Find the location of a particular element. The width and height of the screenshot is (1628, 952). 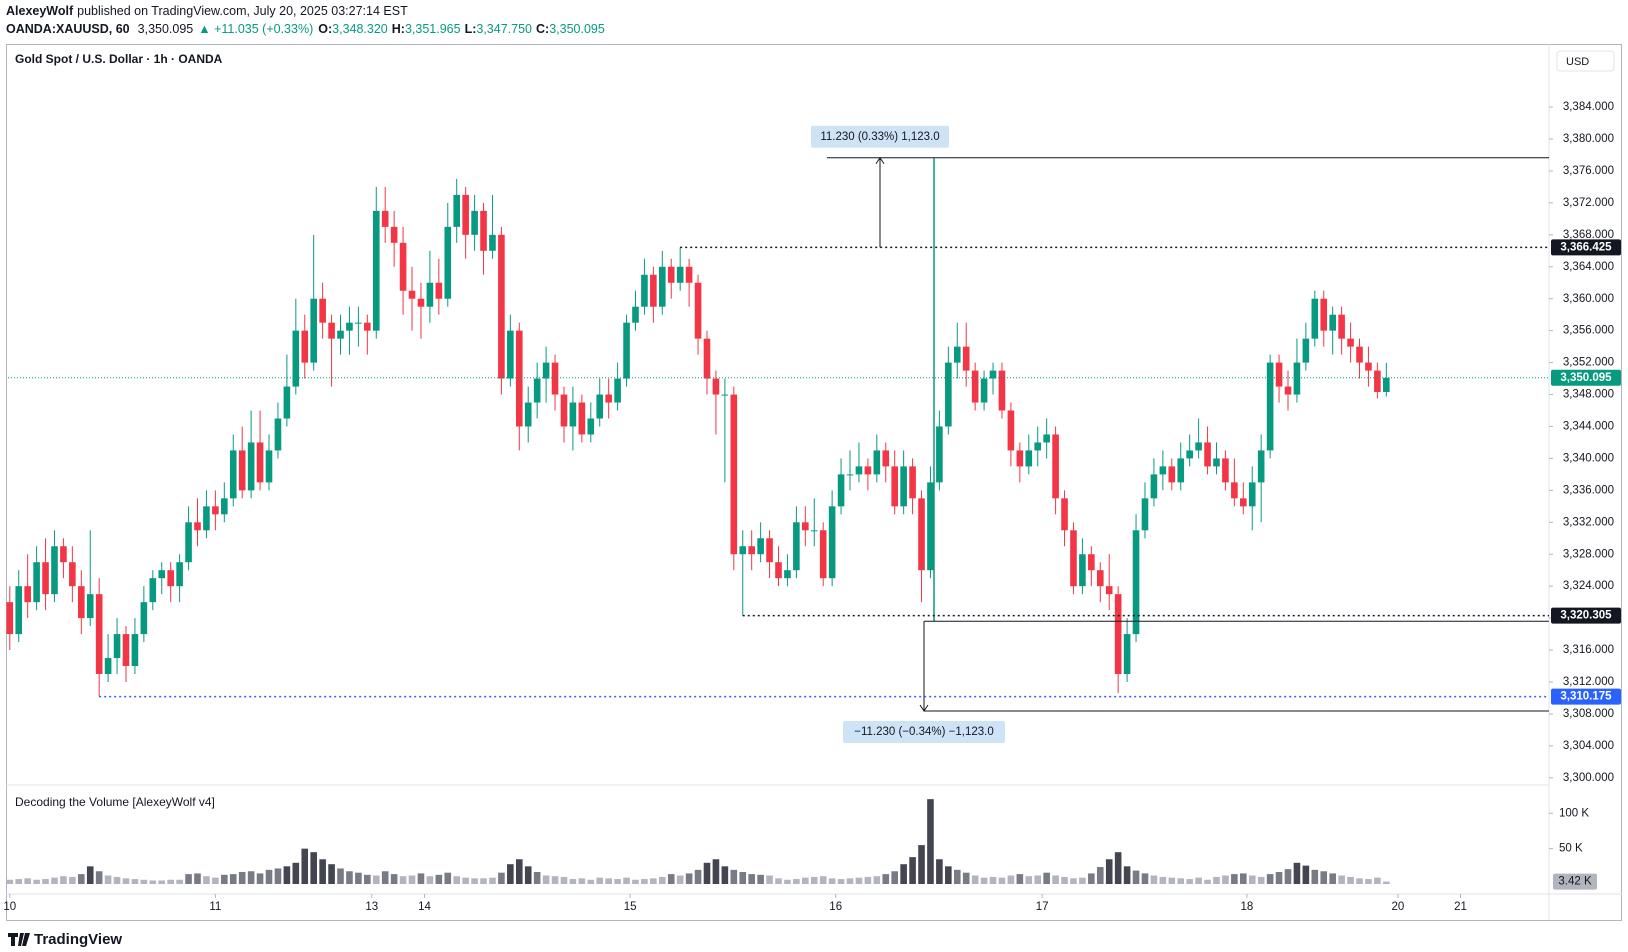

x-tick-label: 11 is located at coordinates (215, 907).